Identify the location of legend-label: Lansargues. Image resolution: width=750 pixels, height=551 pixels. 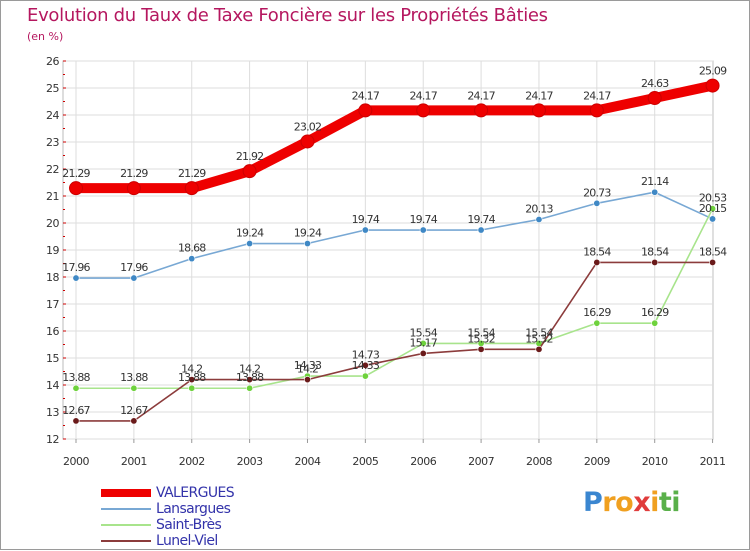
(193, 509).